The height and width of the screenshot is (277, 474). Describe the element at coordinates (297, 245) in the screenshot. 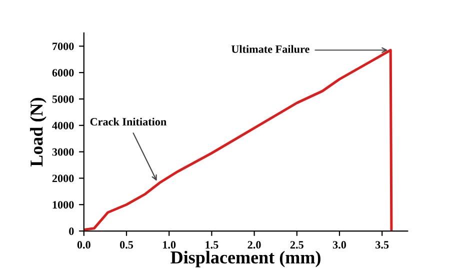

I see `x-tick-label: 2.5` at that location.